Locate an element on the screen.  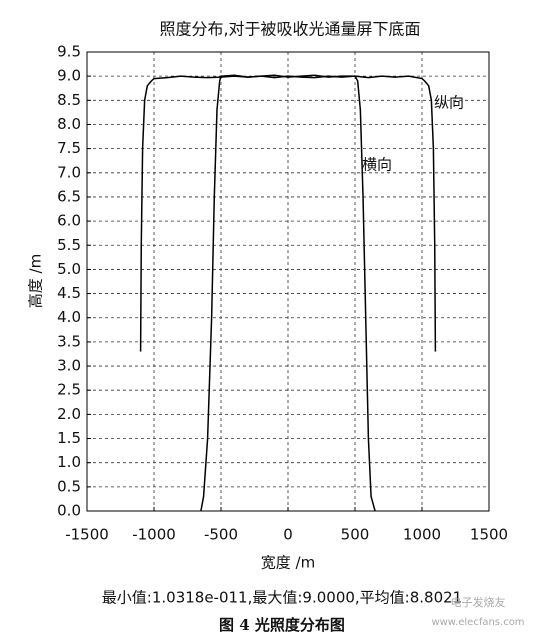
y-tick-label: 1.0 is located at coordinates (69, 462).